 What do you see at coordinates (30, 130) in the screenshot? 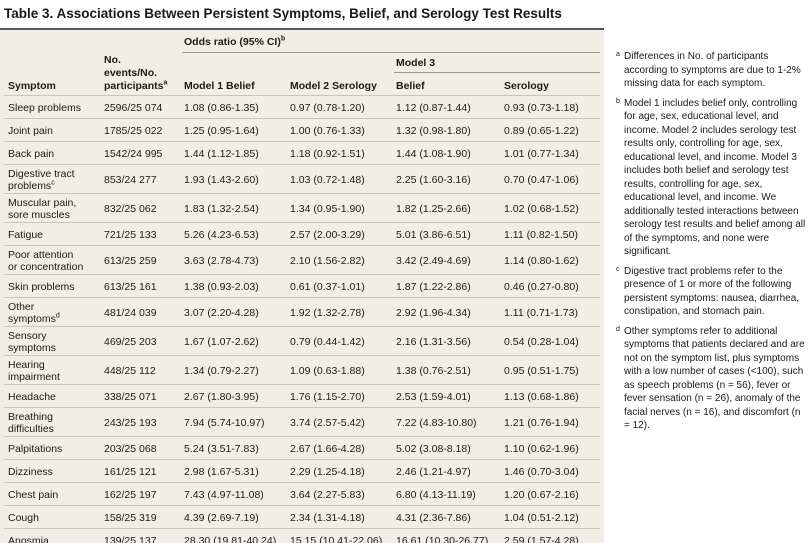
I see `symptom-cell: Joint pain` at bounding box center [30, 130].